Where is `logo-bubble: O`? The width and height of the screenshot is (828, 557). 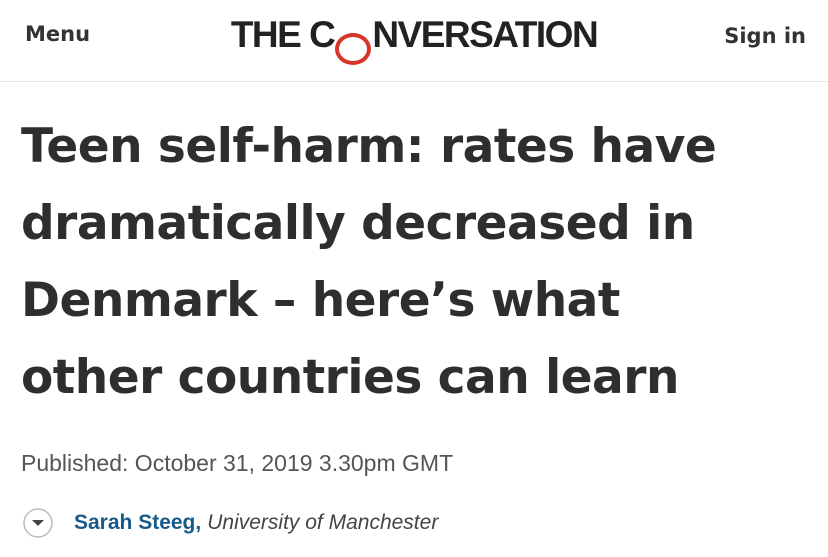 logo-bubble: O is located at coordinates (353, 49).